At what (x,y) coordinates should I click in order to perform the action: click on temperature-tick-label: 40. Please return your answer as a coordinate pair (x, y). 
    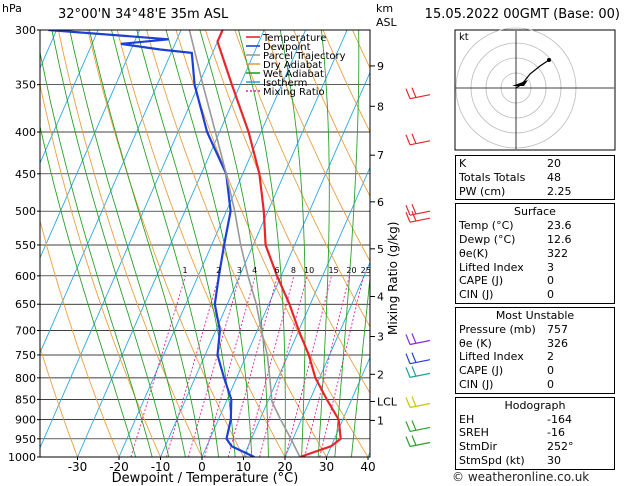
    Looking at the image, I should click on (367, 467).